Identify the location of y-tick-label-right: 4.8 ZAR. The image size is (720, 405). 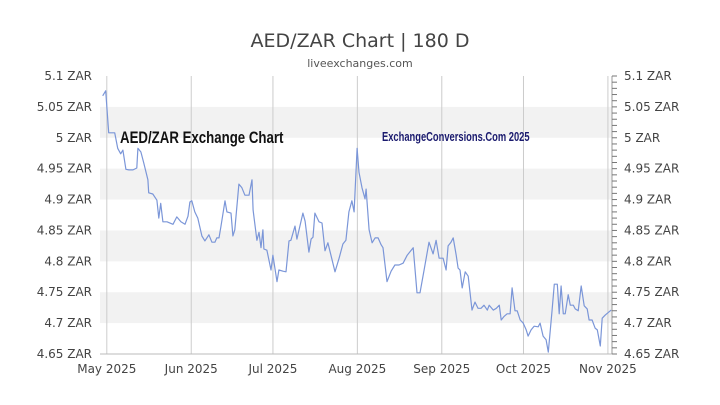
(648, 261).